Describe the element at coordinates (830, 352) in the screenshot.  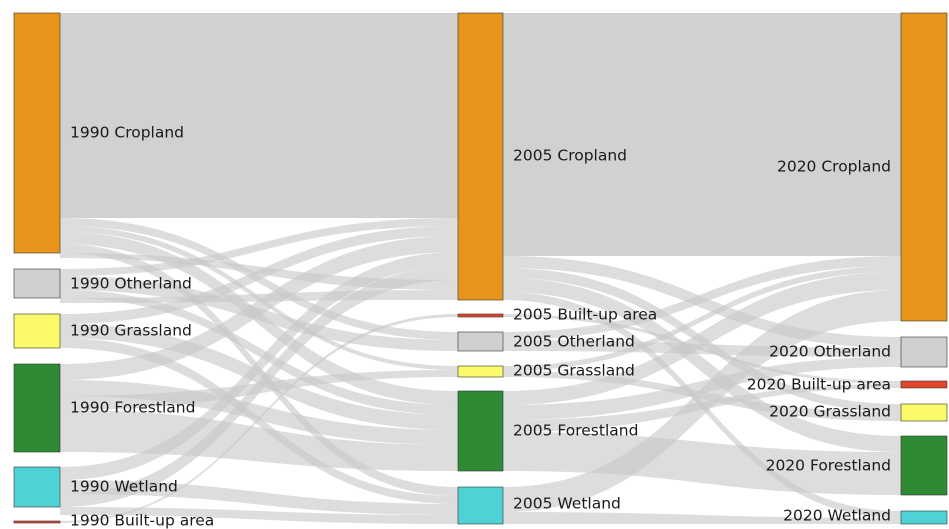
I see `node-label-c2020-other: 2020 Otherland` at that location.